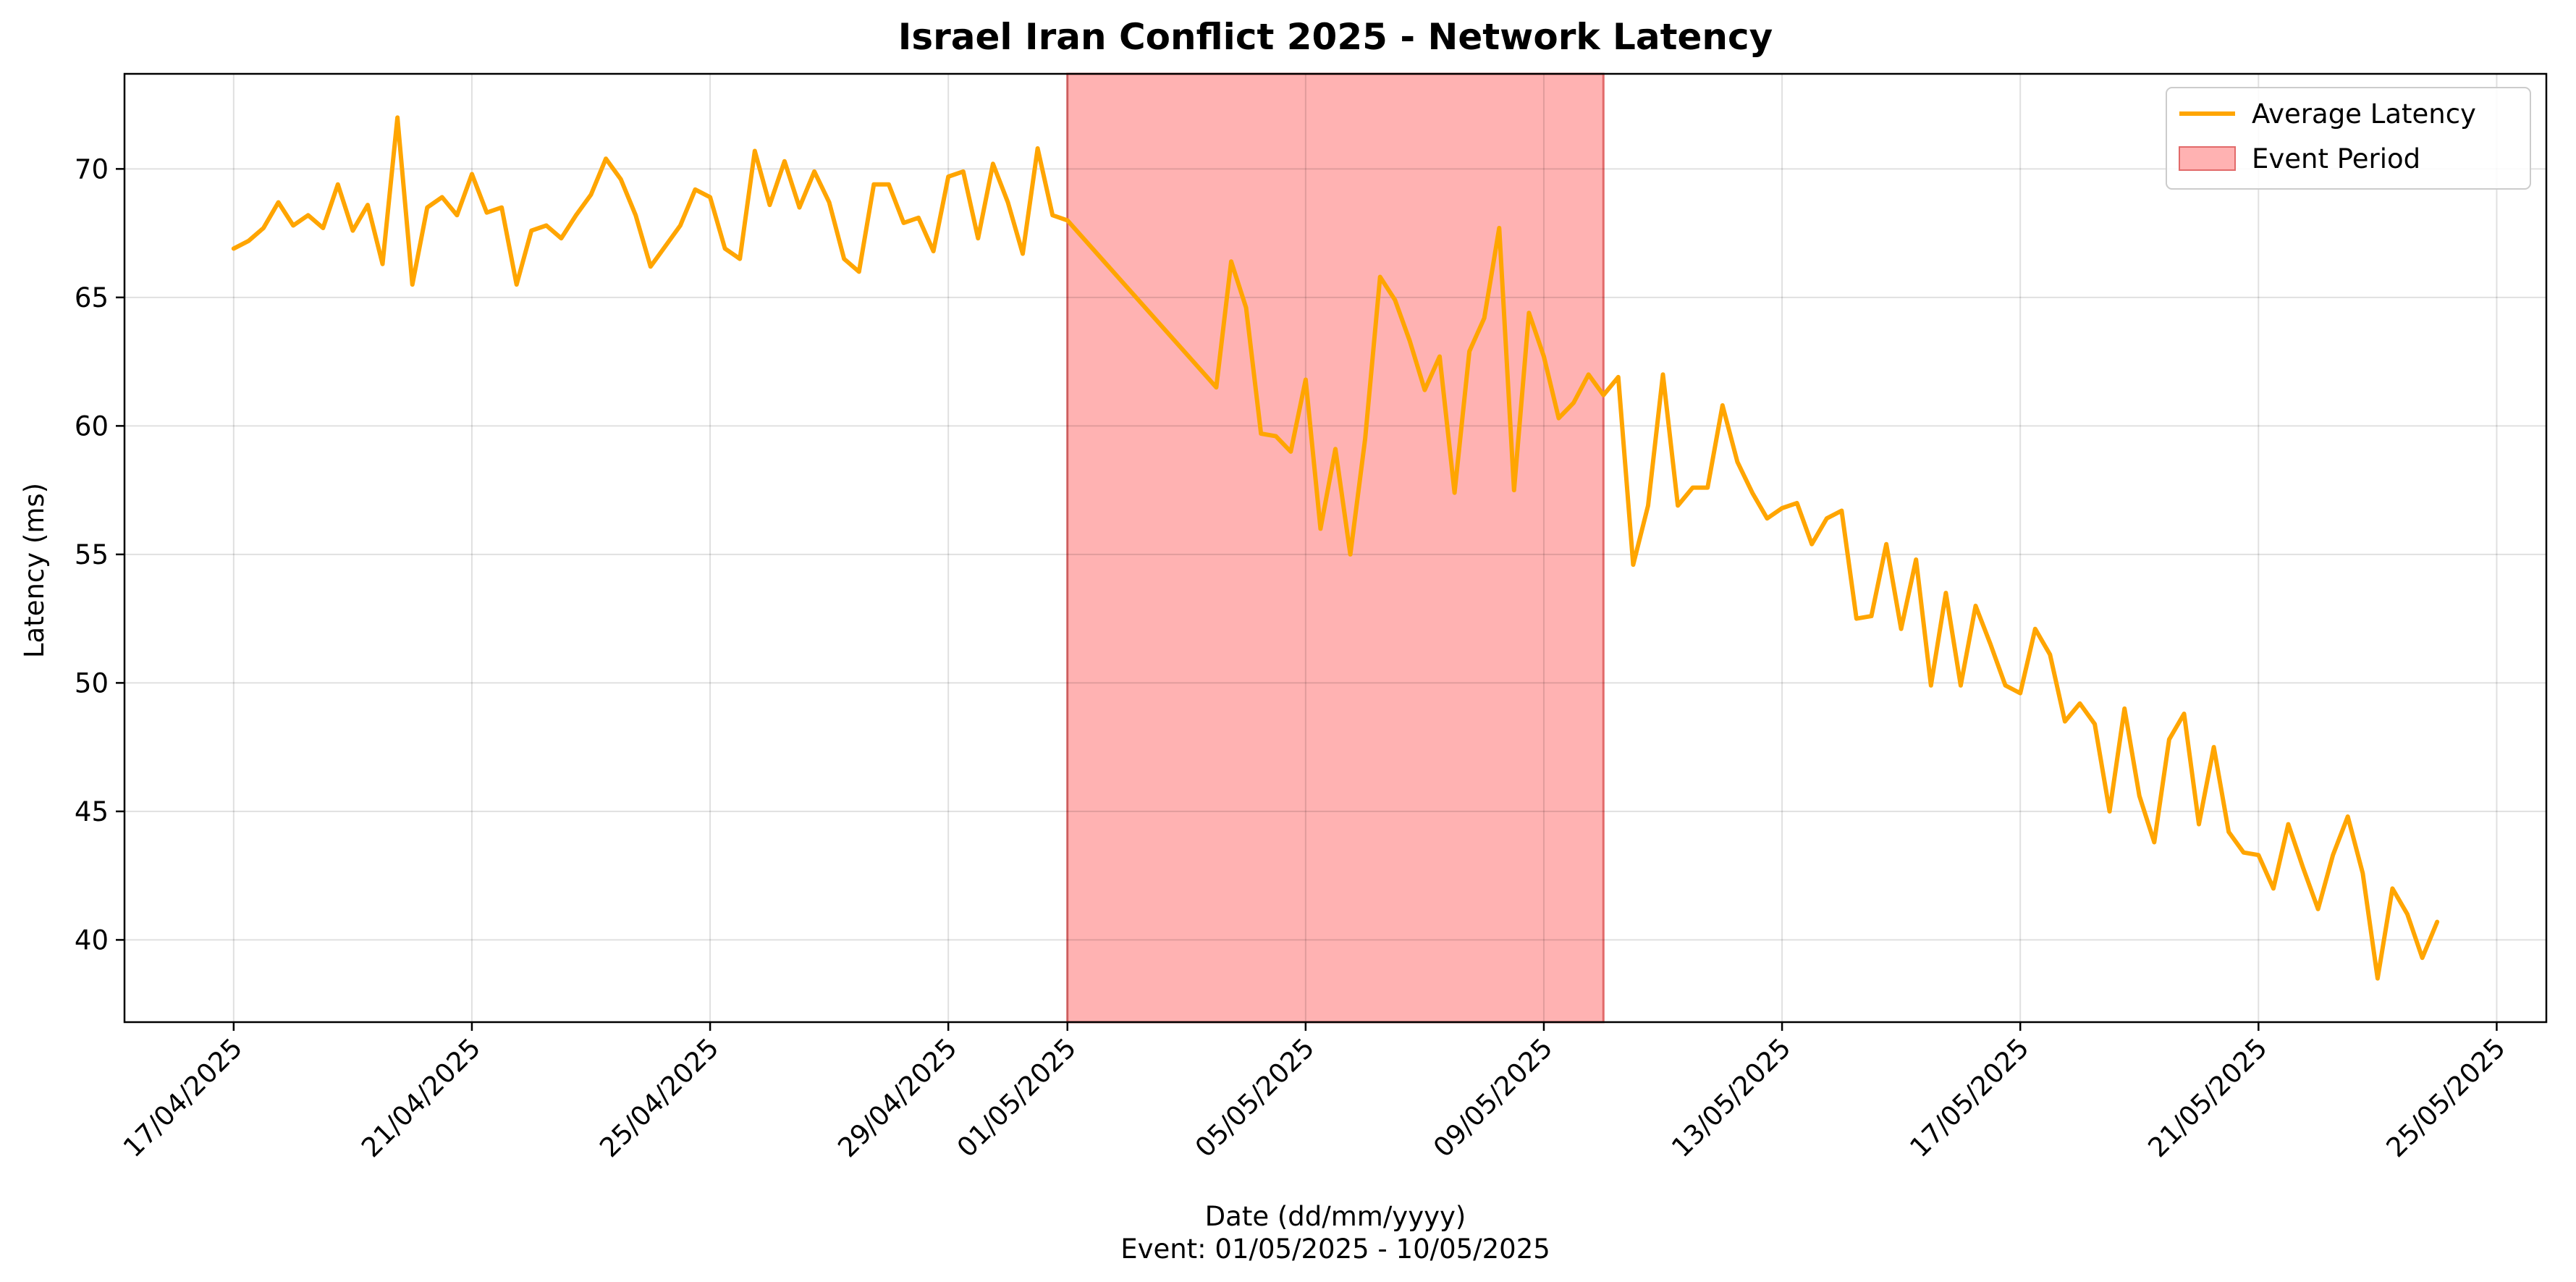 This screenshot has width=2576, height=1282. I want to click on y-tick-label: 40, so click(92, 940).